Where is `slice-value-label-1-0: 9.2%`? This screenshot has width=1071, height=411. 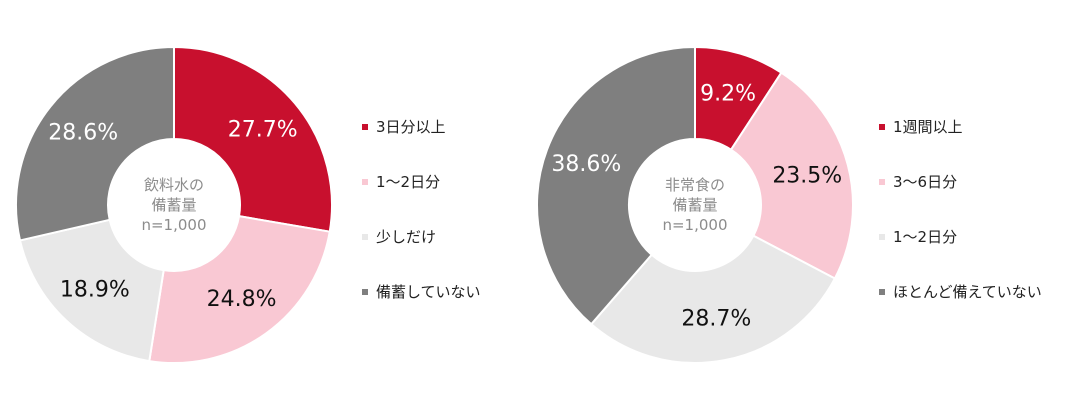 slice-value-label-1-0: 9.2% is located at coordinates (728, 93).